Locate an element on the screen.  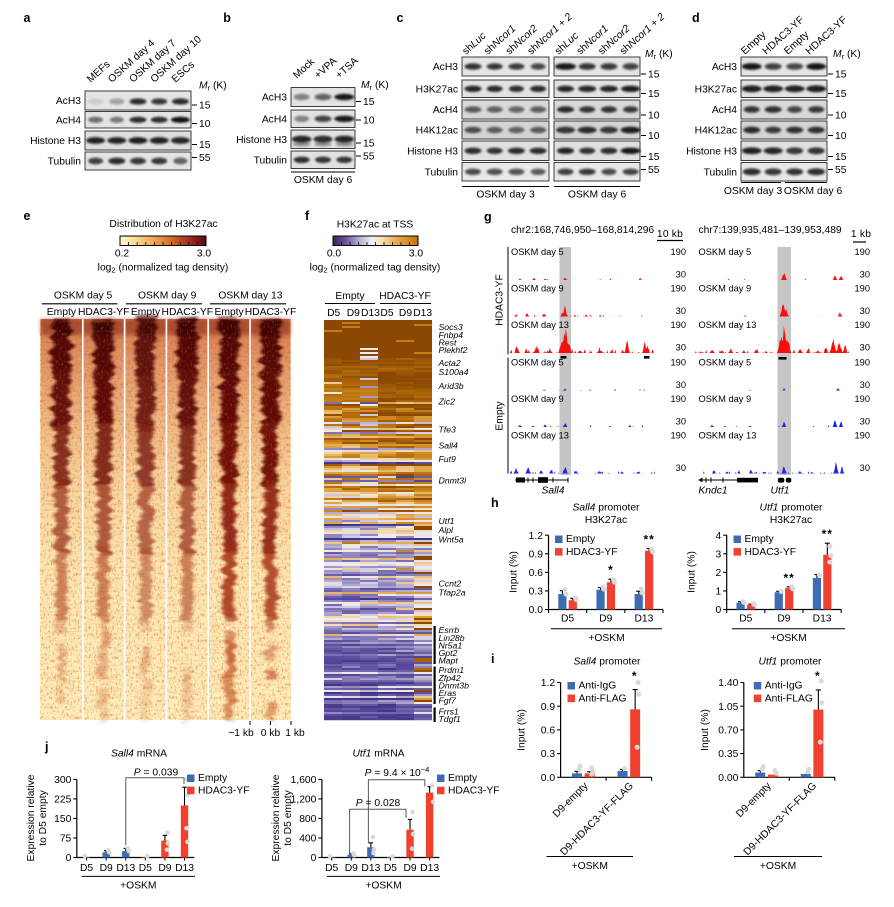
svg-text: AcH3 is located at coordinates (445, 67).